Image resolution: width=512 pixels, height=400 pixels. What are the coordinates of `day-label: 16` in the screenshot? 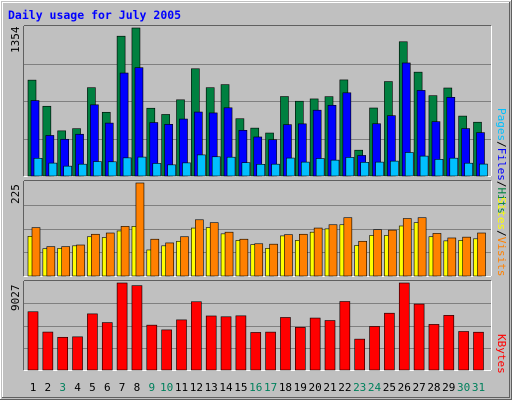 It's located at (256, 387).